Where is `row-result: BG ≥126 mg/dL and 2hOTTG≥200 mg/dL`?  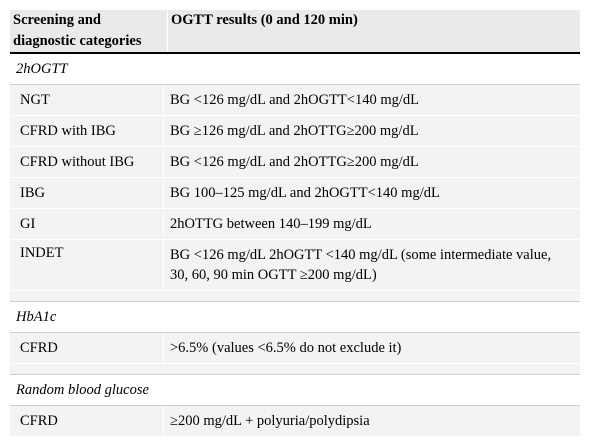 row-result: BG ≥126 mg/dL and 2hOTTG≥200 mg/dL is located at coordinates (294, 131).